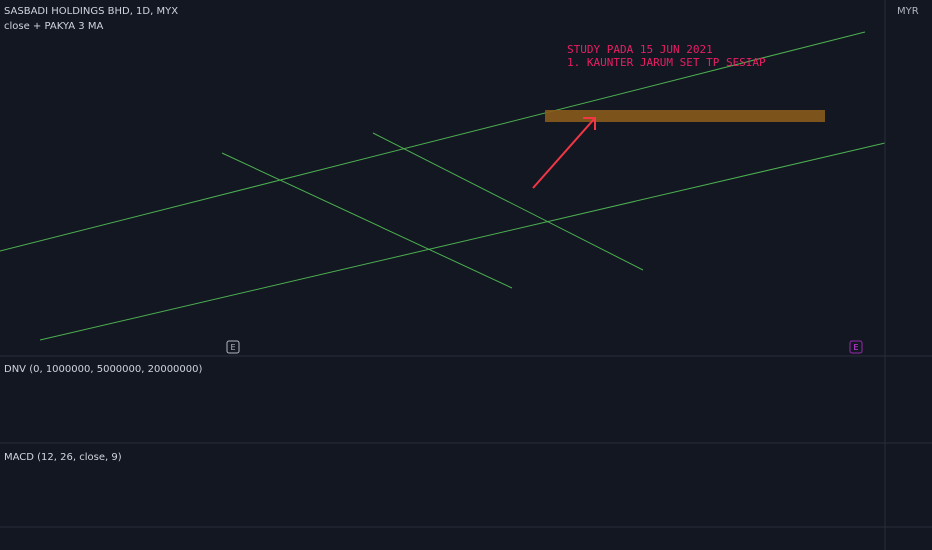 Image resolution: width=932 pixels, height=550 pixels. What do you see at coordinates (63, 457) in the screenshot?
I see `macd-title: MACD (12, 26, close, 9)` at bounding box center [63, 457].